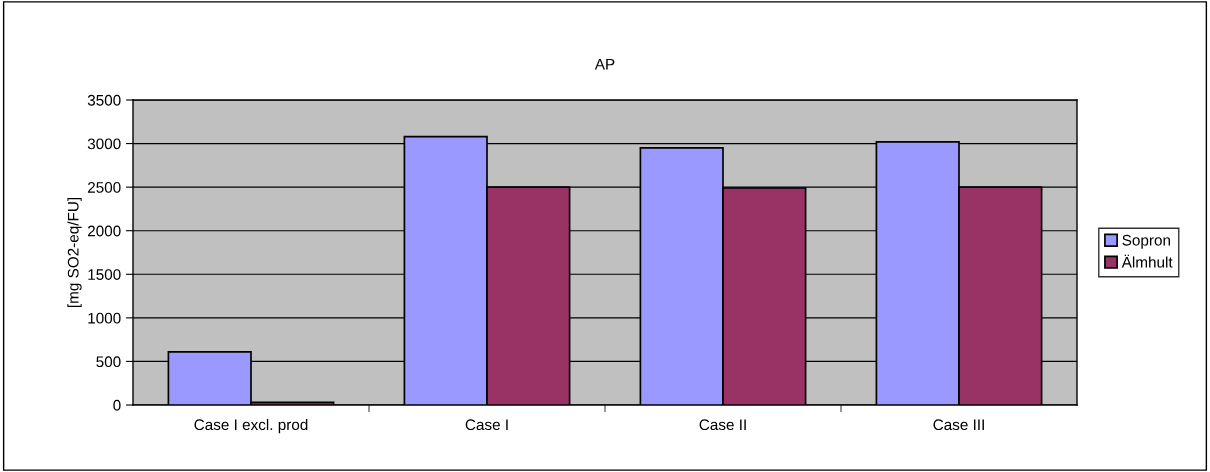 Image resolution: width=1210 pixels, height=472 pixels. I want to click on legend-label: Sopron, so click(1146, 241).